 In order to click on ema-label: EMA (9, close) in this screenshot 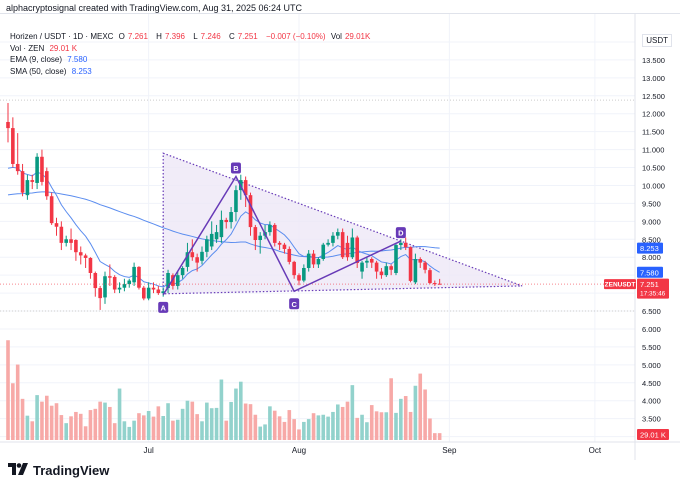, I will do `click(36, 59)`.